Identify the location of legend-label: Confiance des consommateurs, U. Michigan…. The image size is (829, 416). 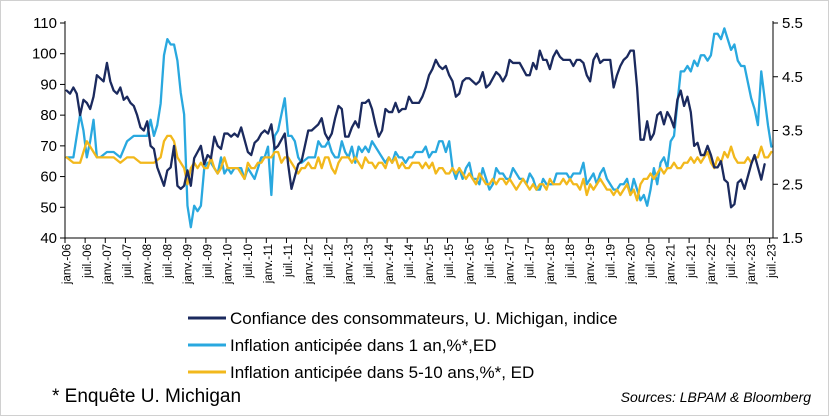
(423, 318).